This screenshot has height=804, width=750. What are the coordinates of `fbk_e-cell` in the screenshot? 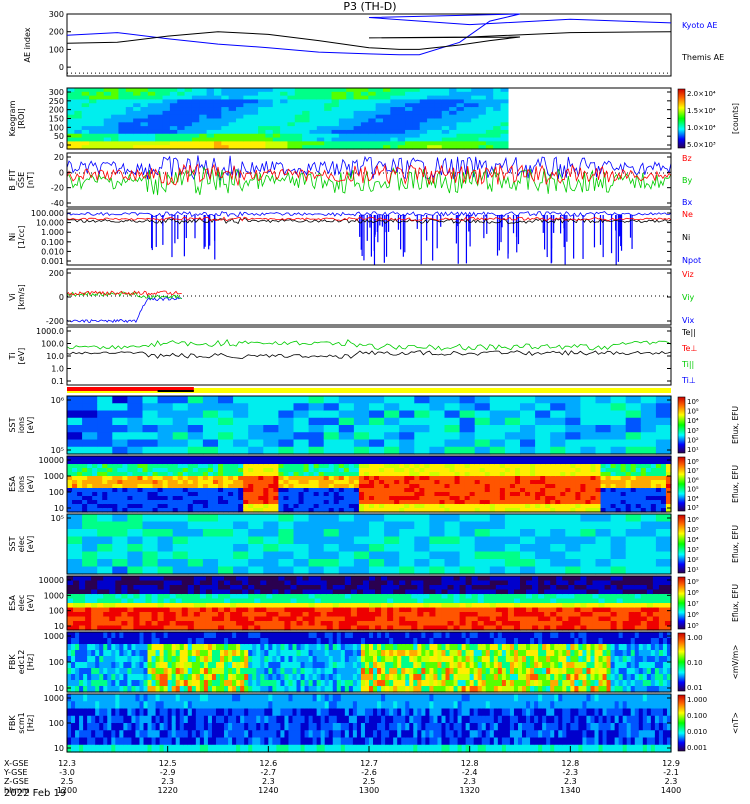 It's located at (81, 647).